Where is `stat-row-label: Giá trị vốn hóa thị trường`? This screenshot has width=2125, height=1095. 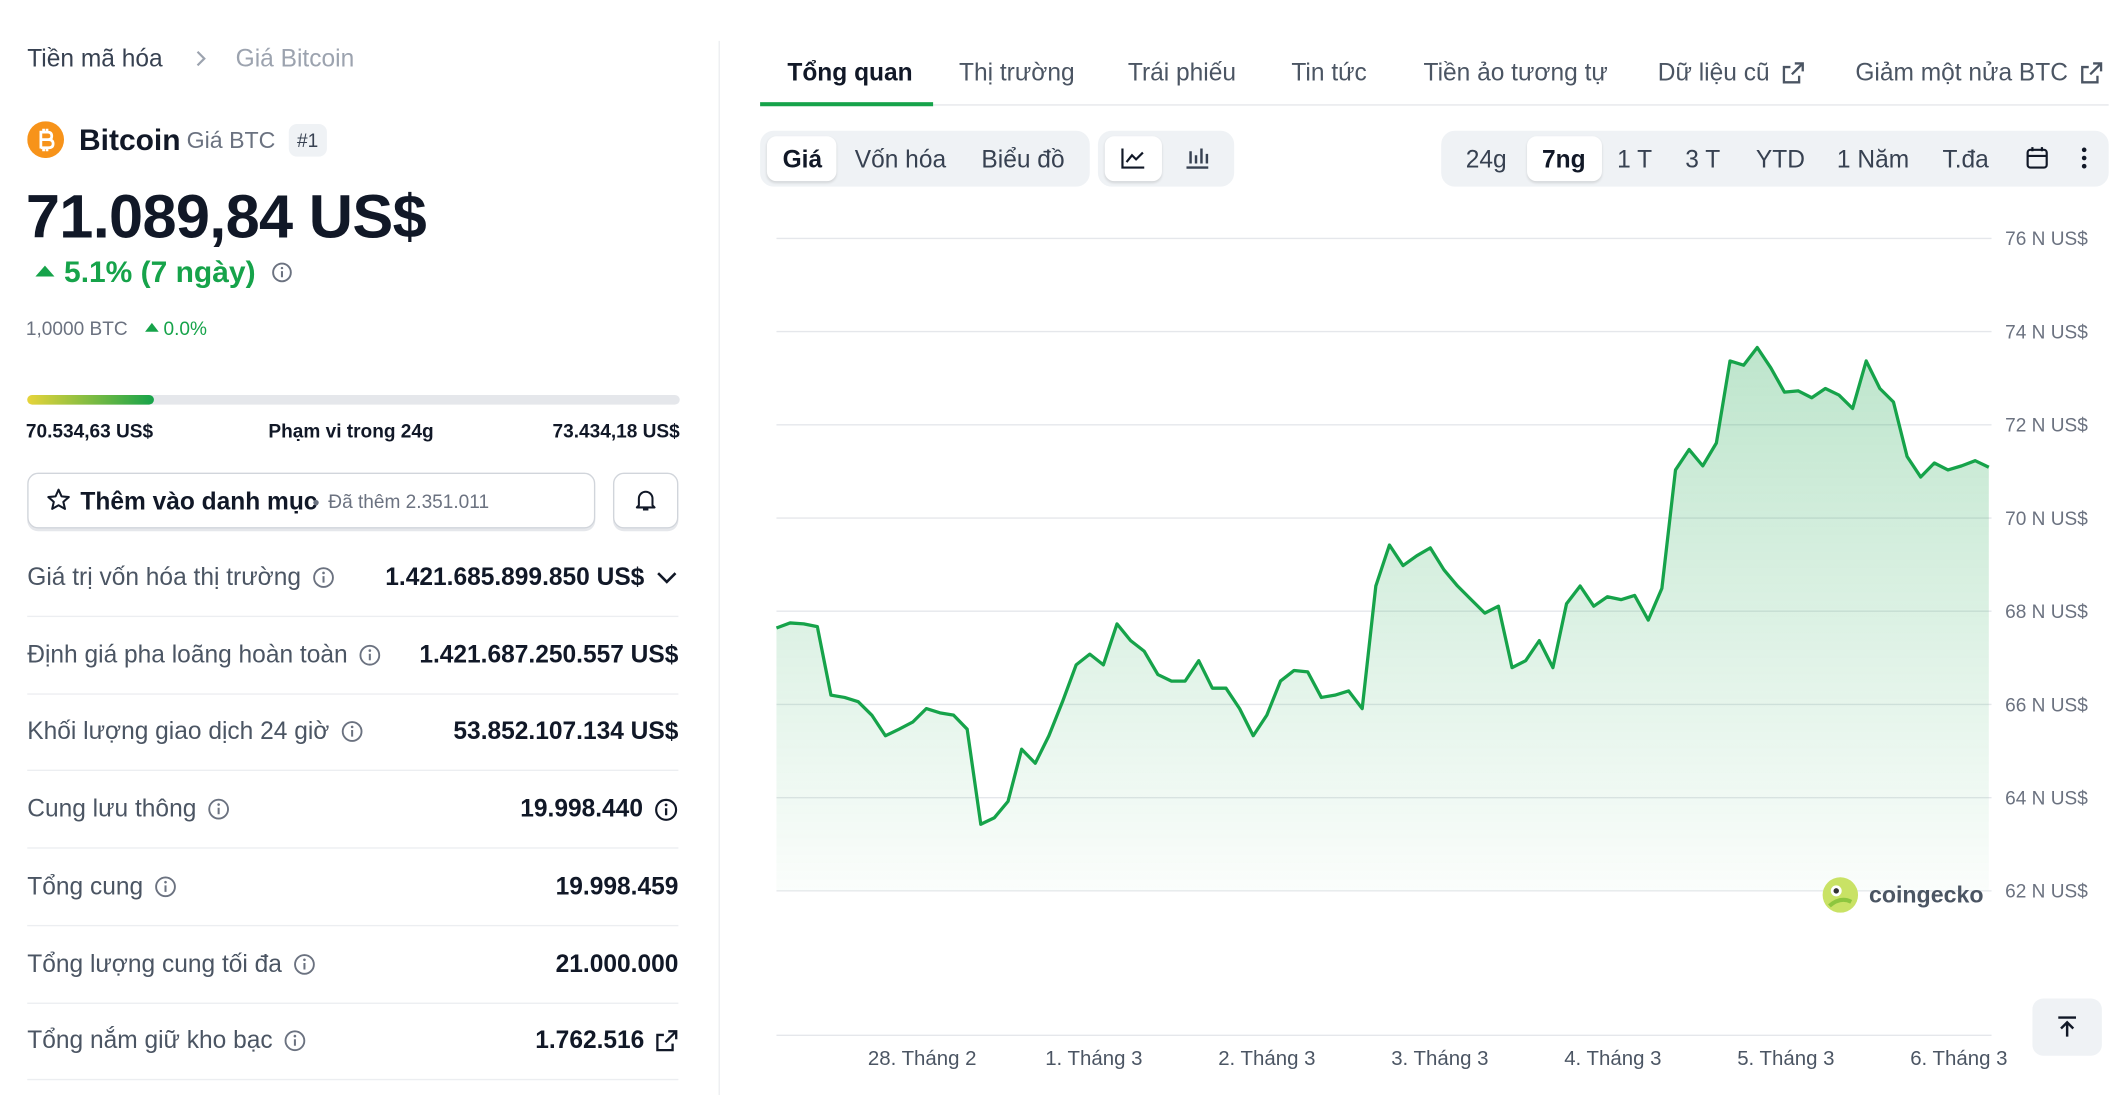 stat-row-label: Giá trị vốn hóa thị trường is located at coordinates (181, 577).